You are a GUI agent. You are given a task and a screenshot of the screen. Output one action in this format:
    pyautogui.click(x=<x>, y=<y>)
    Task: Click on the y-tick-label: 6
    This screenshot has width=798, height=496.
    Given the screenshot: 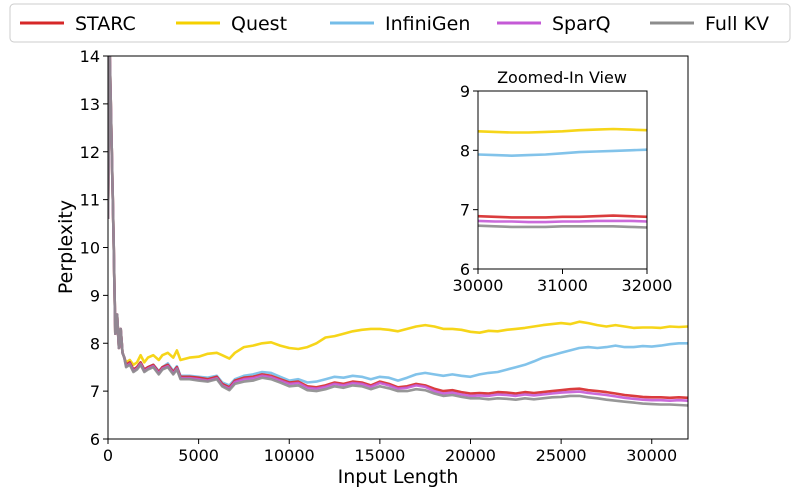 What is the action you would take?
    pyautogui.click(x=95, y=439)
    